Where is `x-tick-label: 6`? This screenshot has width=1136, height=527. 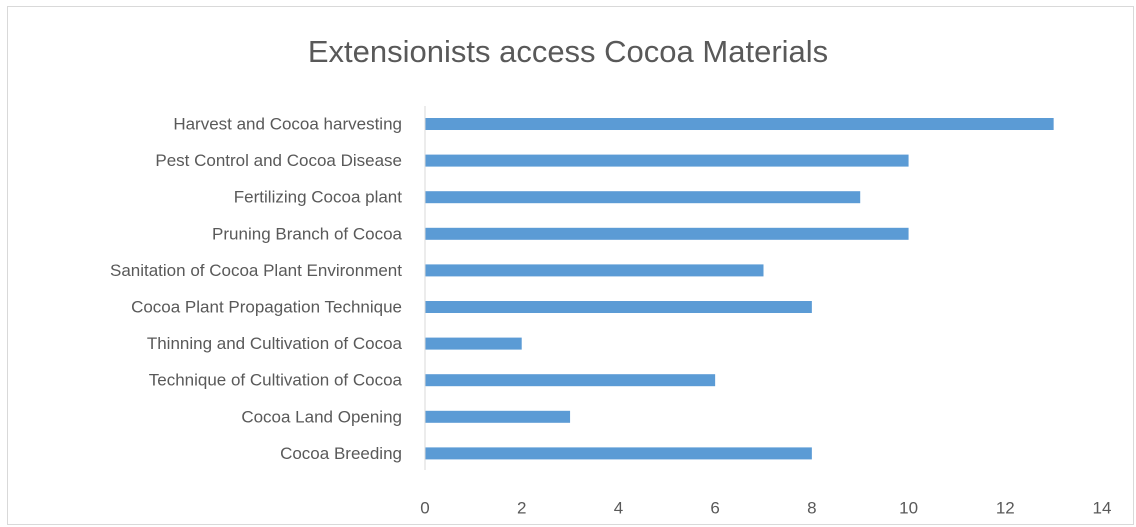
x-tick-label: 6 is located at coordinates (714, 508).